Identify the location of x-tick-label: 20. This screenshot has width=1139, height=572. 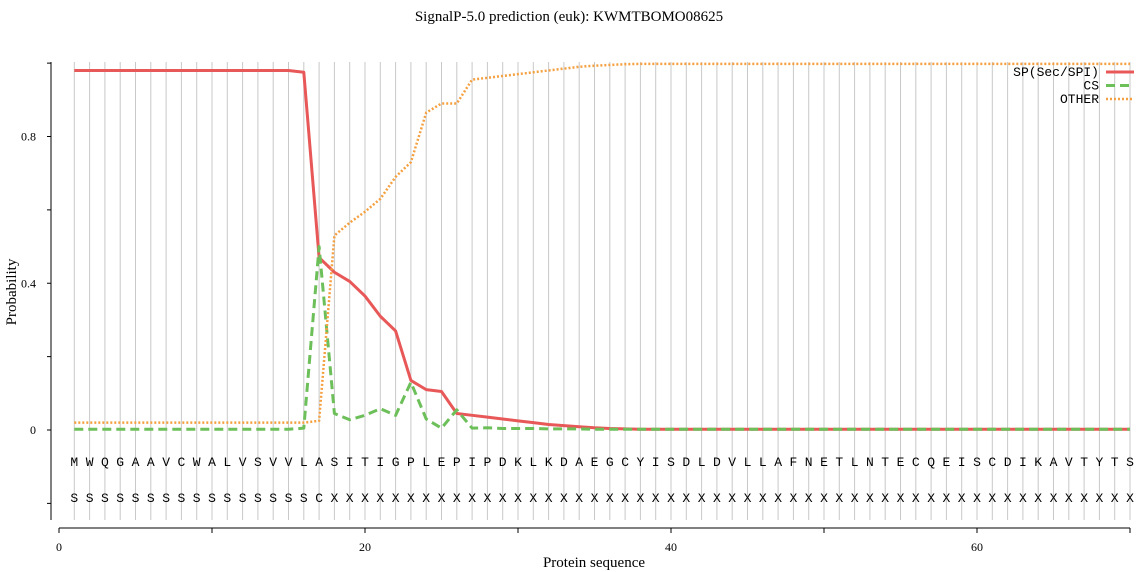
(365, 547).